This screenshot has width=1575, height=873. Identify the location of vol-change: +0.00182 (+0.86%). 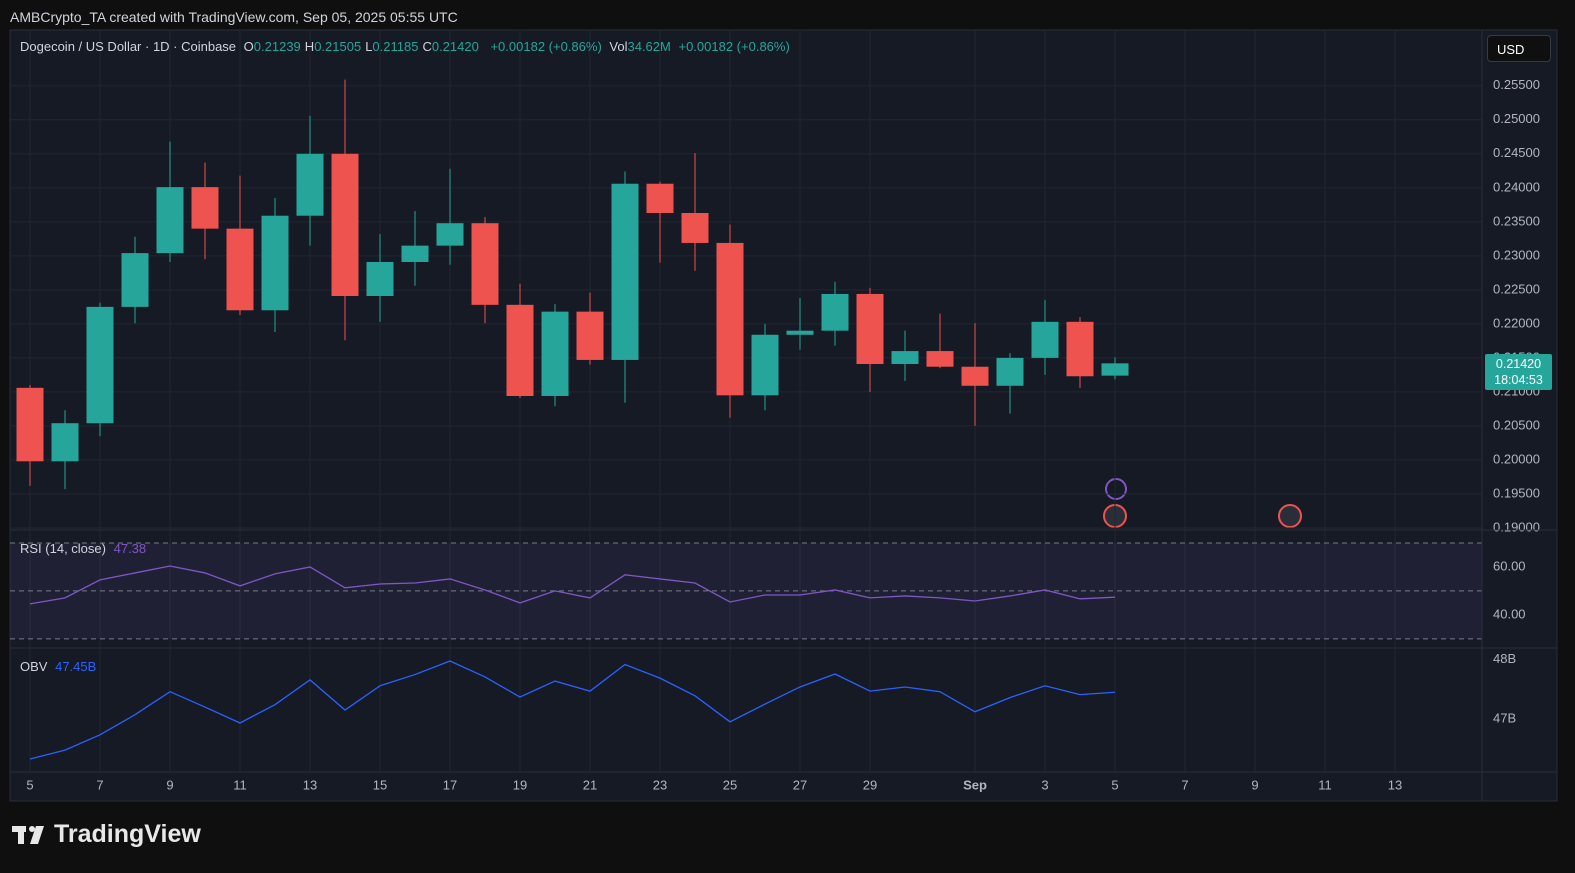
(734, 46).